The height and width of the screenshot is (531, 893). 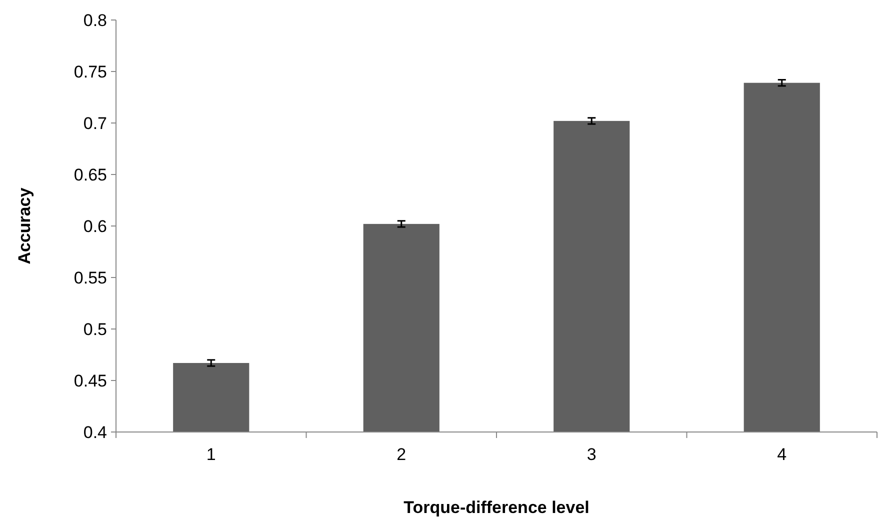 What do you see at coordinates (401, 454) in the screenshot?
I see `x-tick-label: 2` at bounding box center [401, 454].